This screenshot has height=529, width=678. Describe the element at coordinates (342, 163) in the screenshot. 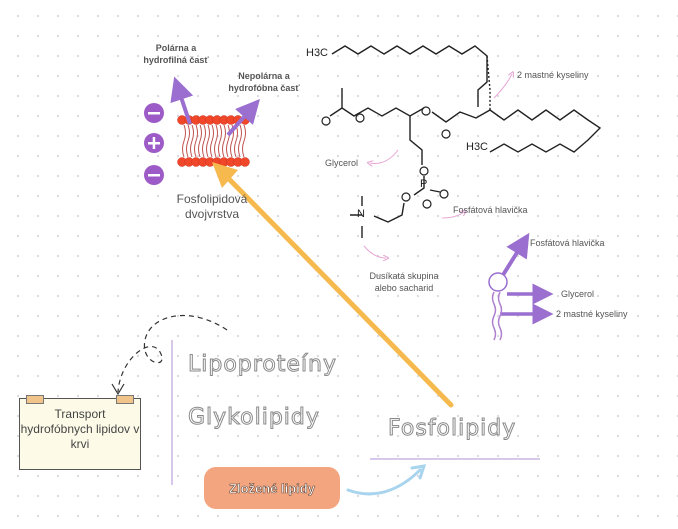

I see `glycerol-label: Glycerol` at that location.